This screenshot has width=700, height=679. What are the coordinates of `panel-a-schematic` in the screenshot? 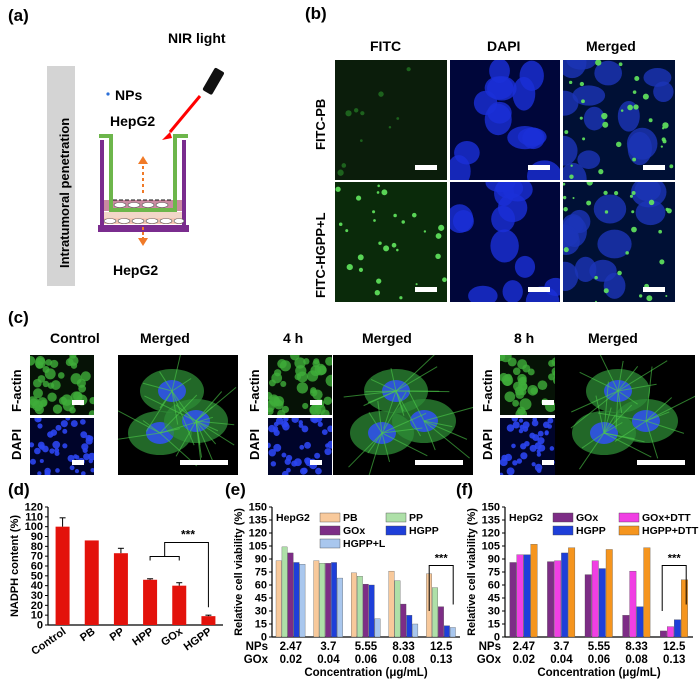 It's located at (135, 176).